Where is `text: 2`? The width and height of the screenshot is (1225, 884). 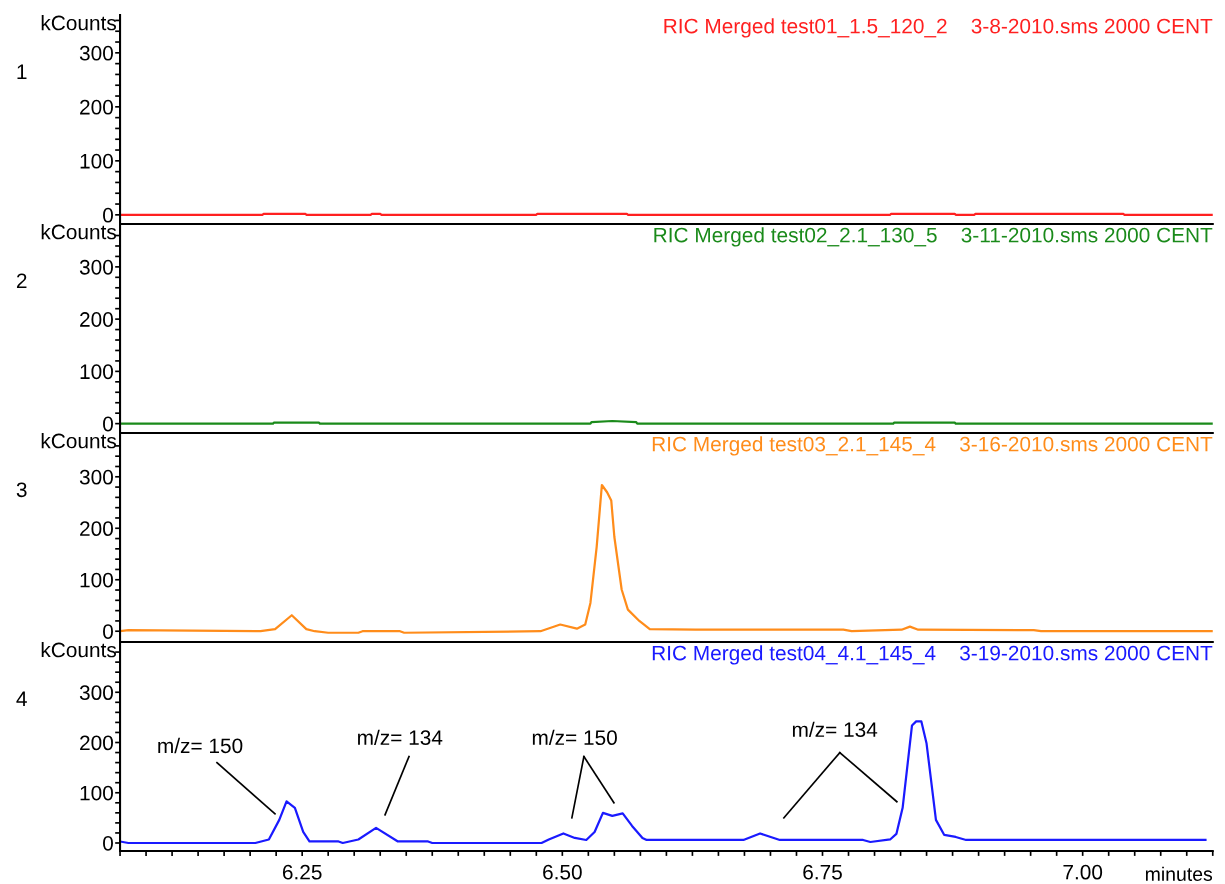
text: 2 is located at coordinates (21, 280).